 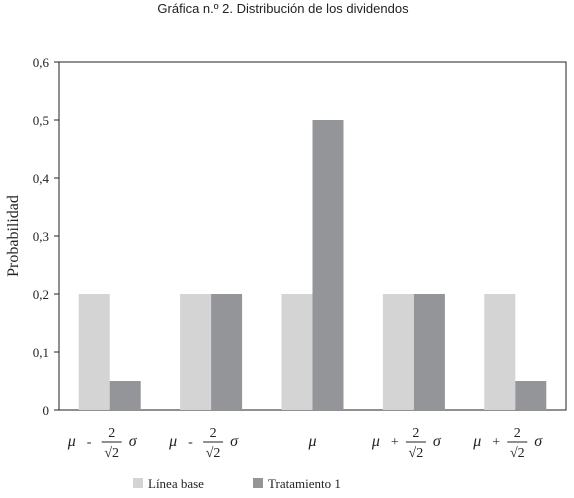 What do you see at coordinates (41, 62) in the screenshot?
I see `y-tick-label: 0,6` at bounding box center [41, 62].